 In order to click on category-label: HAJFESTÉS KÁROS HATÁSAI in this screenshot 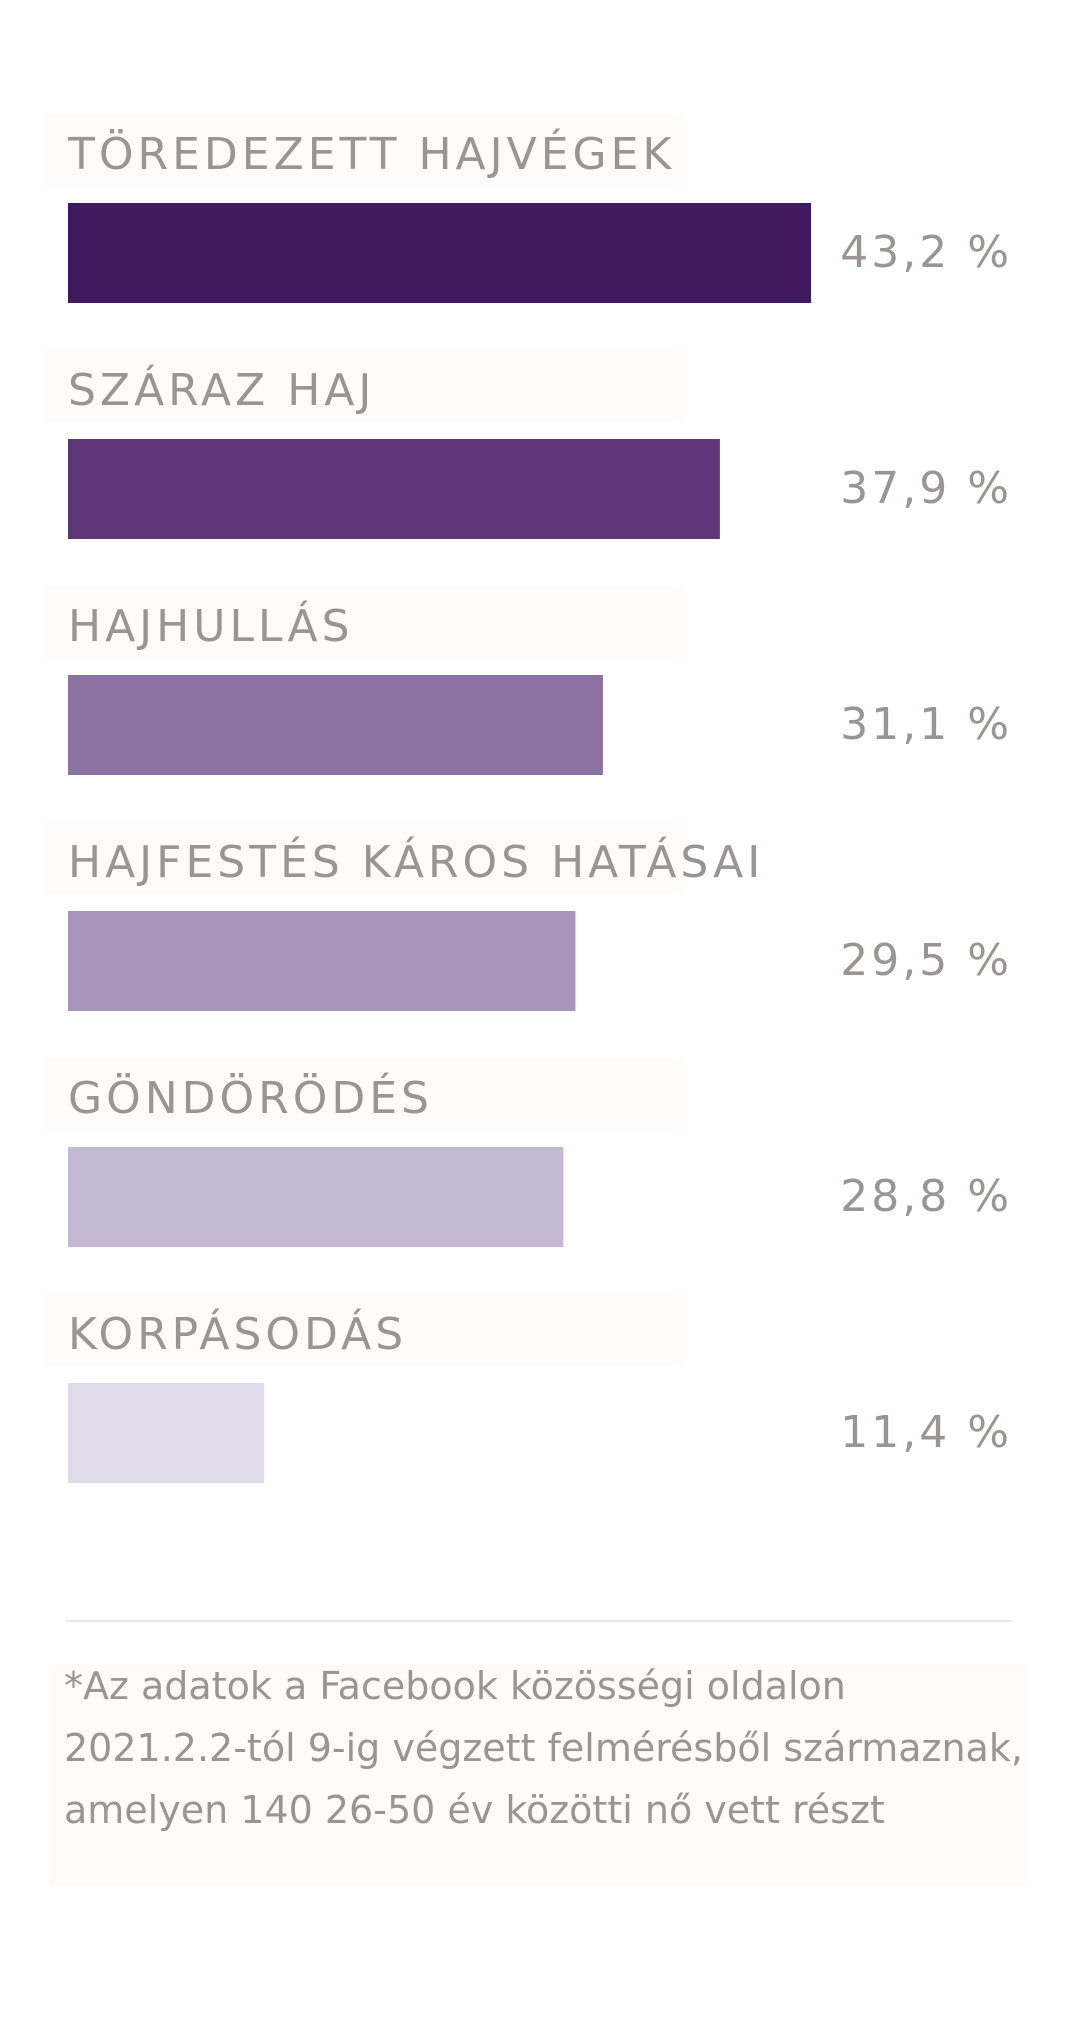, I will do `click(416, 861)`.